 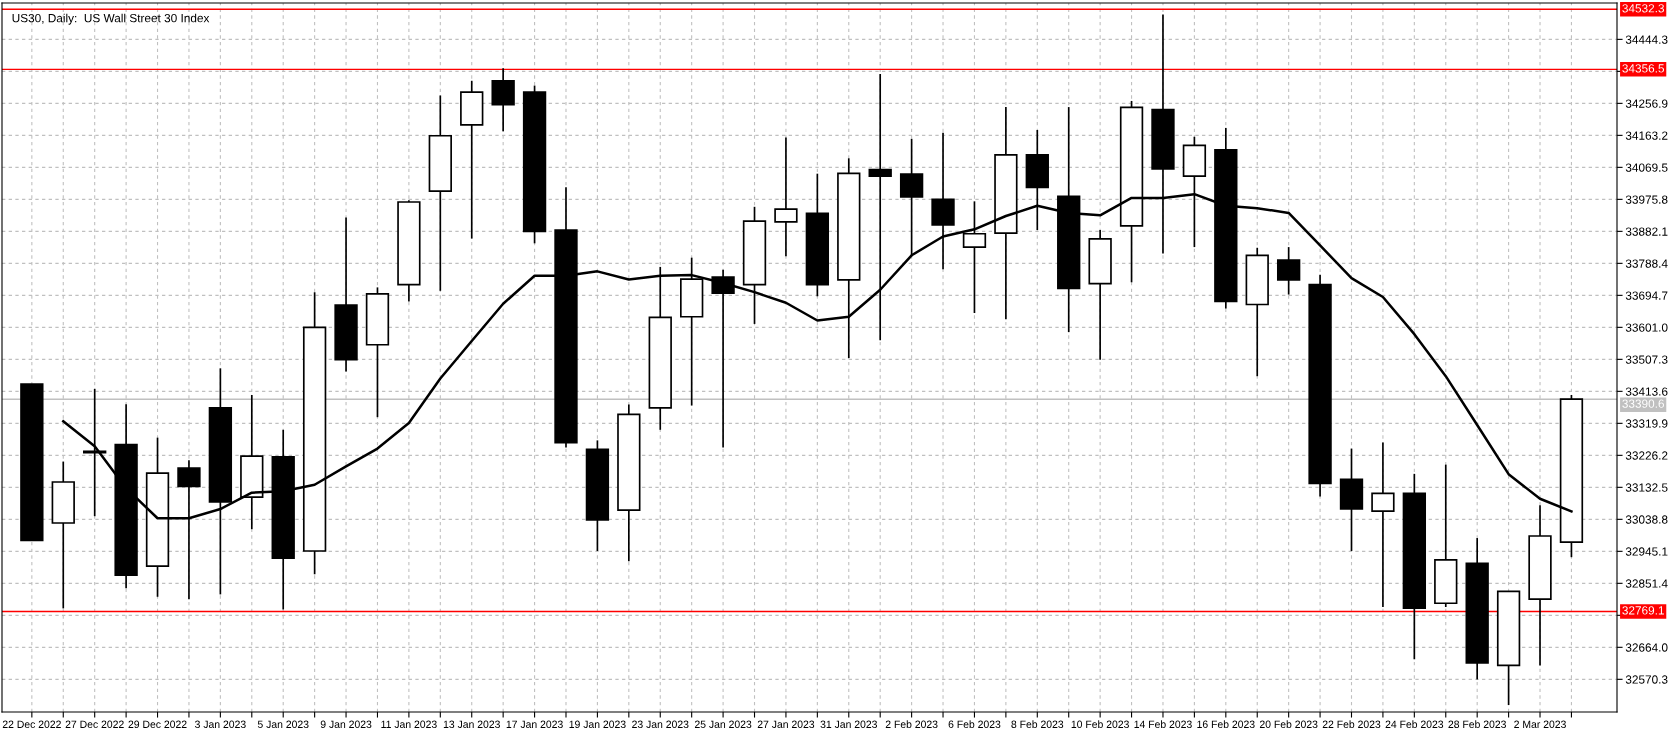 I want to click on y-tick-label: 33132.5, so click(x=1646, y=487).